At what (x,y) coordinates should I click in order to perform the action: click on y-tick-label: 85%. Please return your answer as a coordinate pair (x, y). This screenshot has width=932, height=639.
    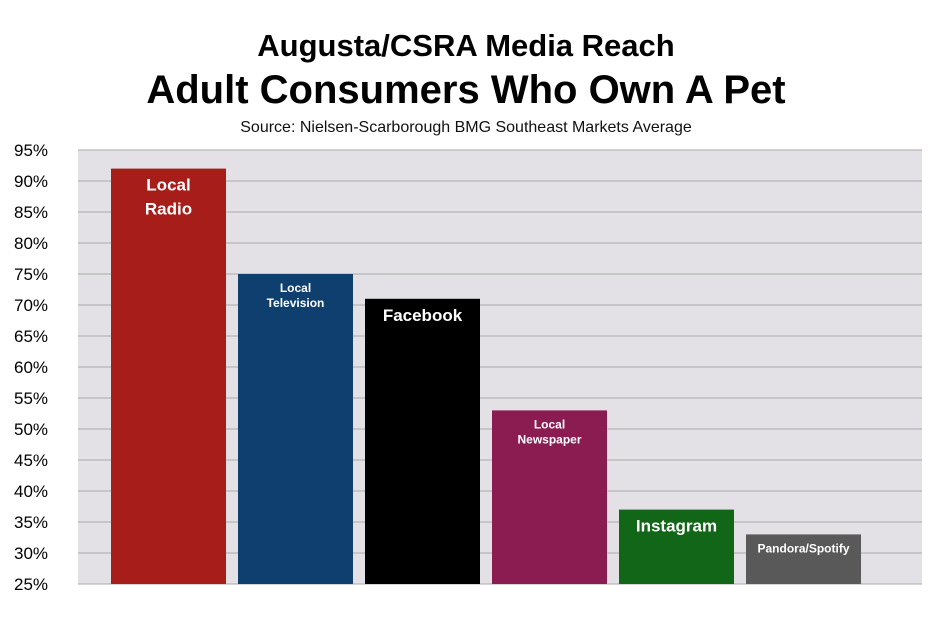
    Looking at the image, I should click on (31, 212).